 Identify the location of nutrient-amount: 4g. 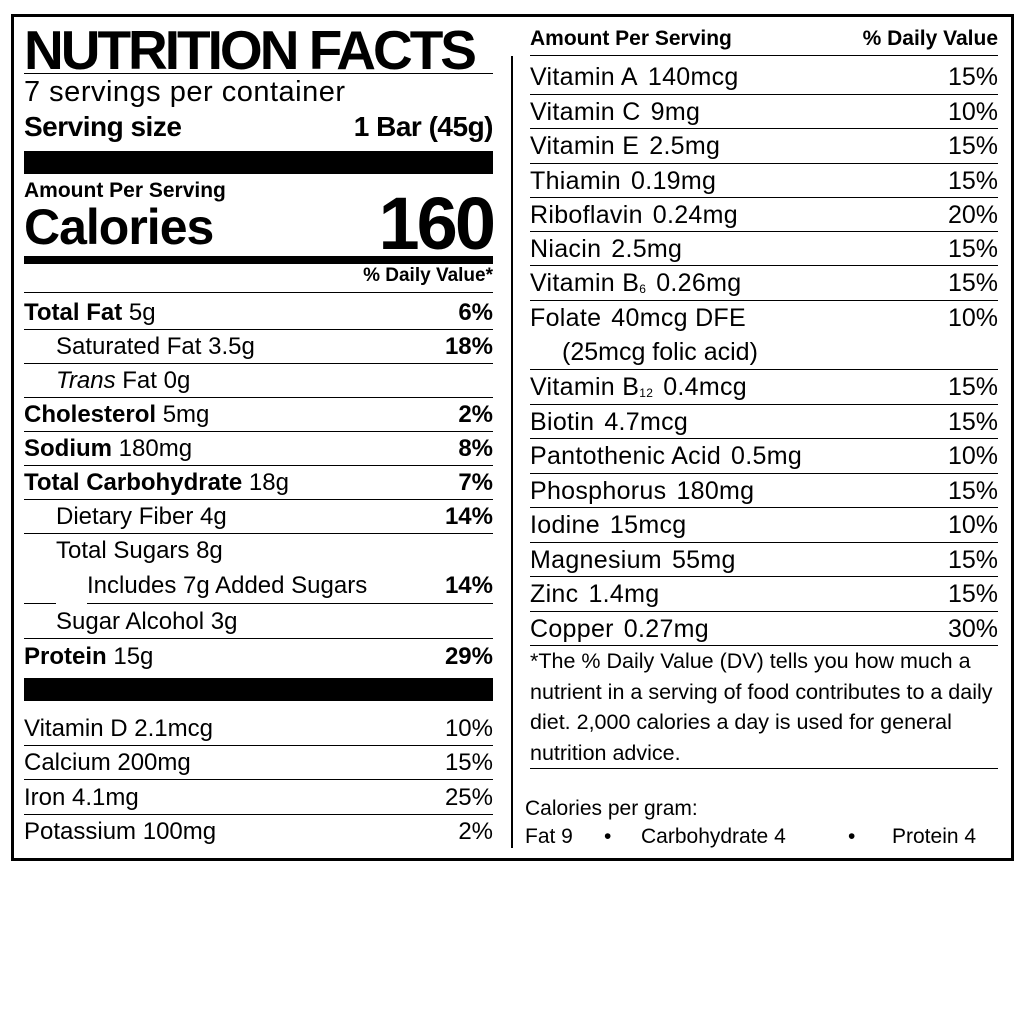
(213, 516).